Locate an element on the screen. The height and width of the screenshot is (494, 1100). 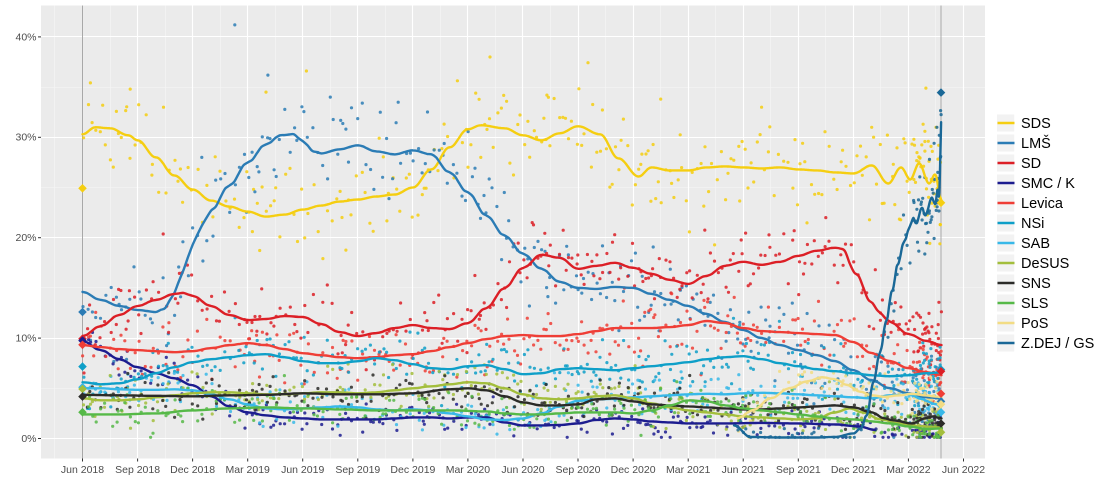
svg-text: Dec 2019 is located at coordinates (412, 470).